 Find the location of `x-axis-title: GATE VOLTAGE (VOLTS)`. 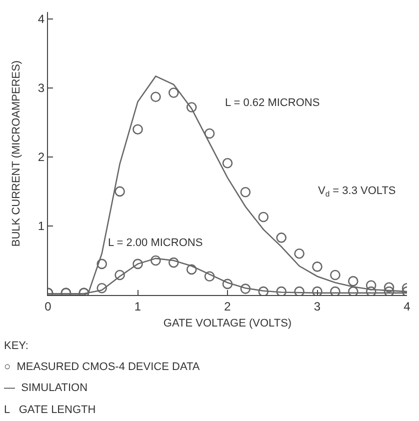

x-axis-title: GATE VOLTAGE (VOLTS) is located at coordinates (227, 324).